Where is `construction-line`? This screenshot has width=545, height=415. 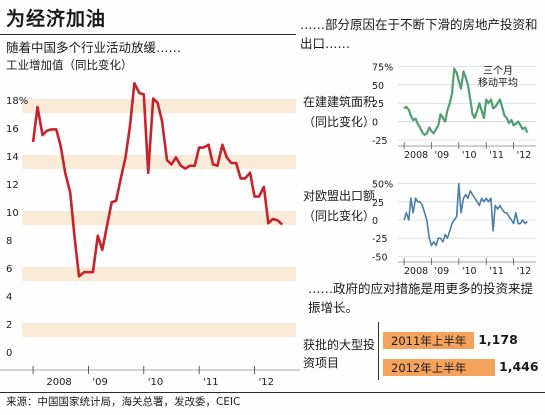 construction-line is located at coordinates (466, 101).